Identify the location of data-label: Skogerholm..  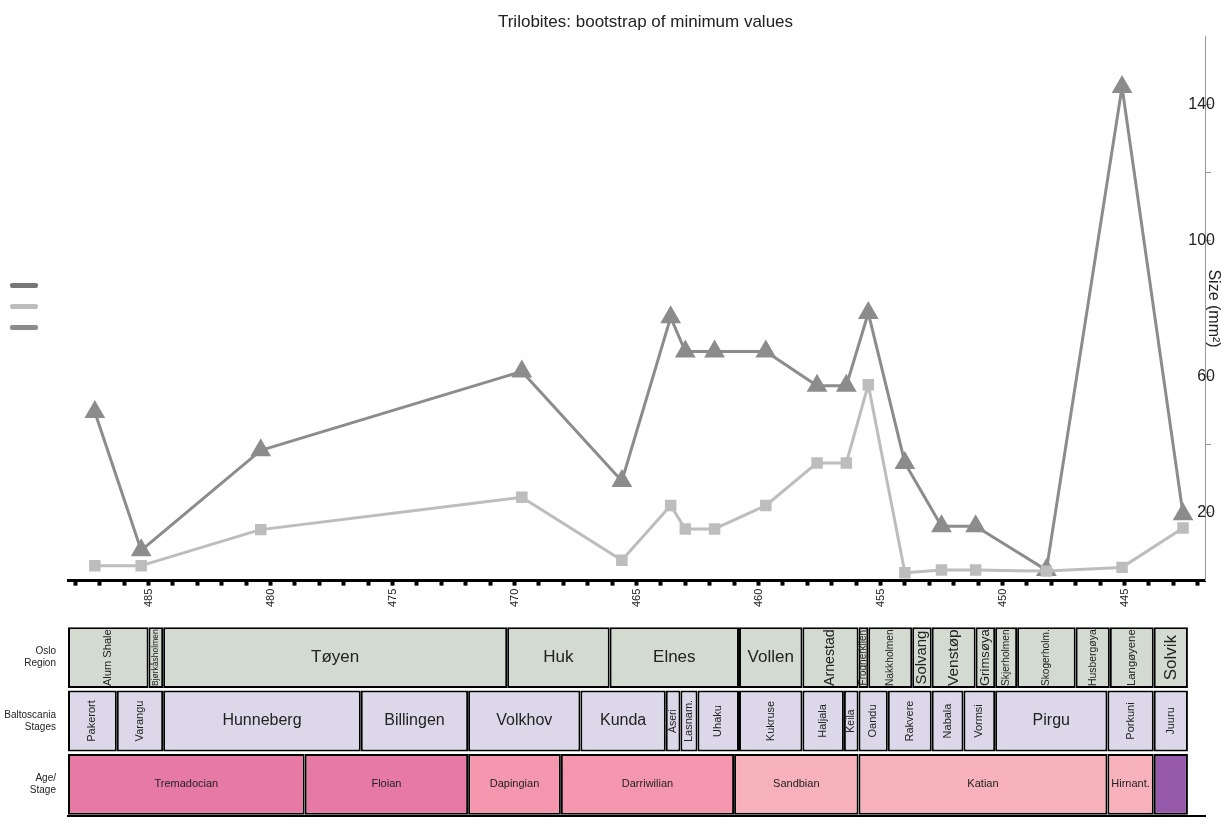
(1046, 658).